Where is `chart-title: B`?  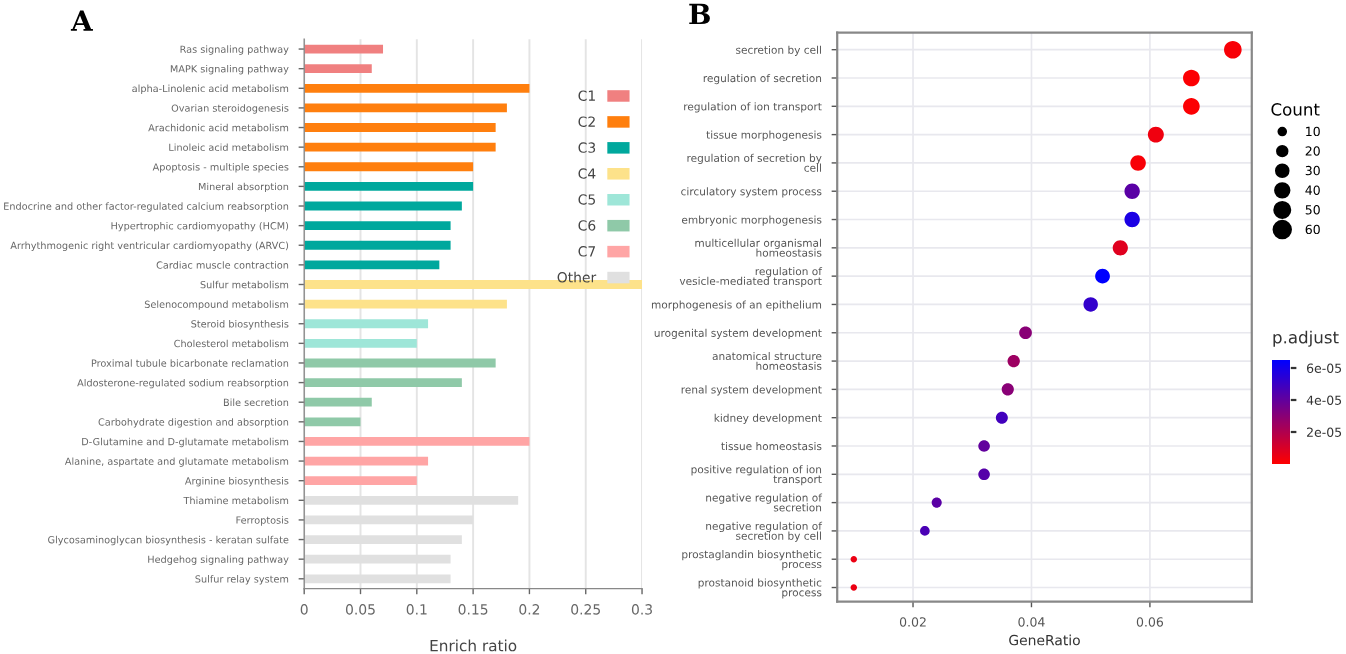 chart-title: B is located at coordinates (699, 14).